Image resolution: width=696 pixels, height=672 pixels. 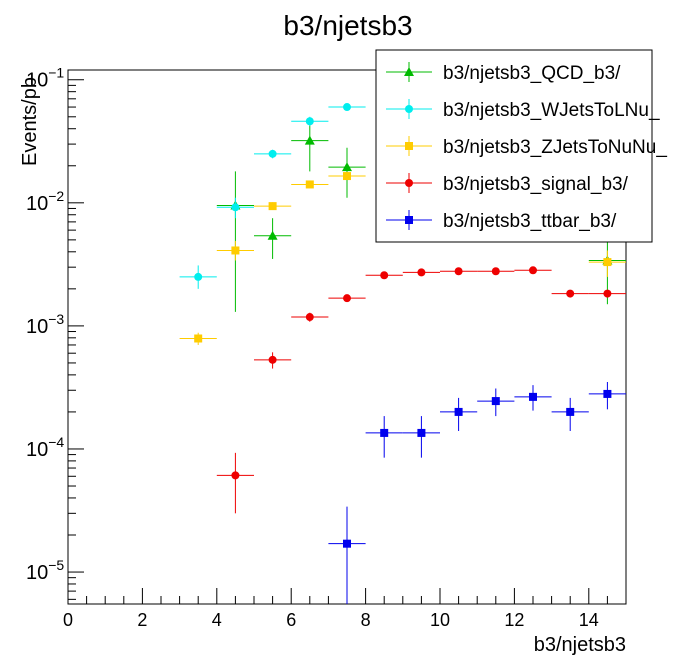 What do you see at coordinates (551, 110) in the screenshot?
I see `legend-label: b3/njetsb3_WJetsToLNu_` at bounding box center [551, 110].